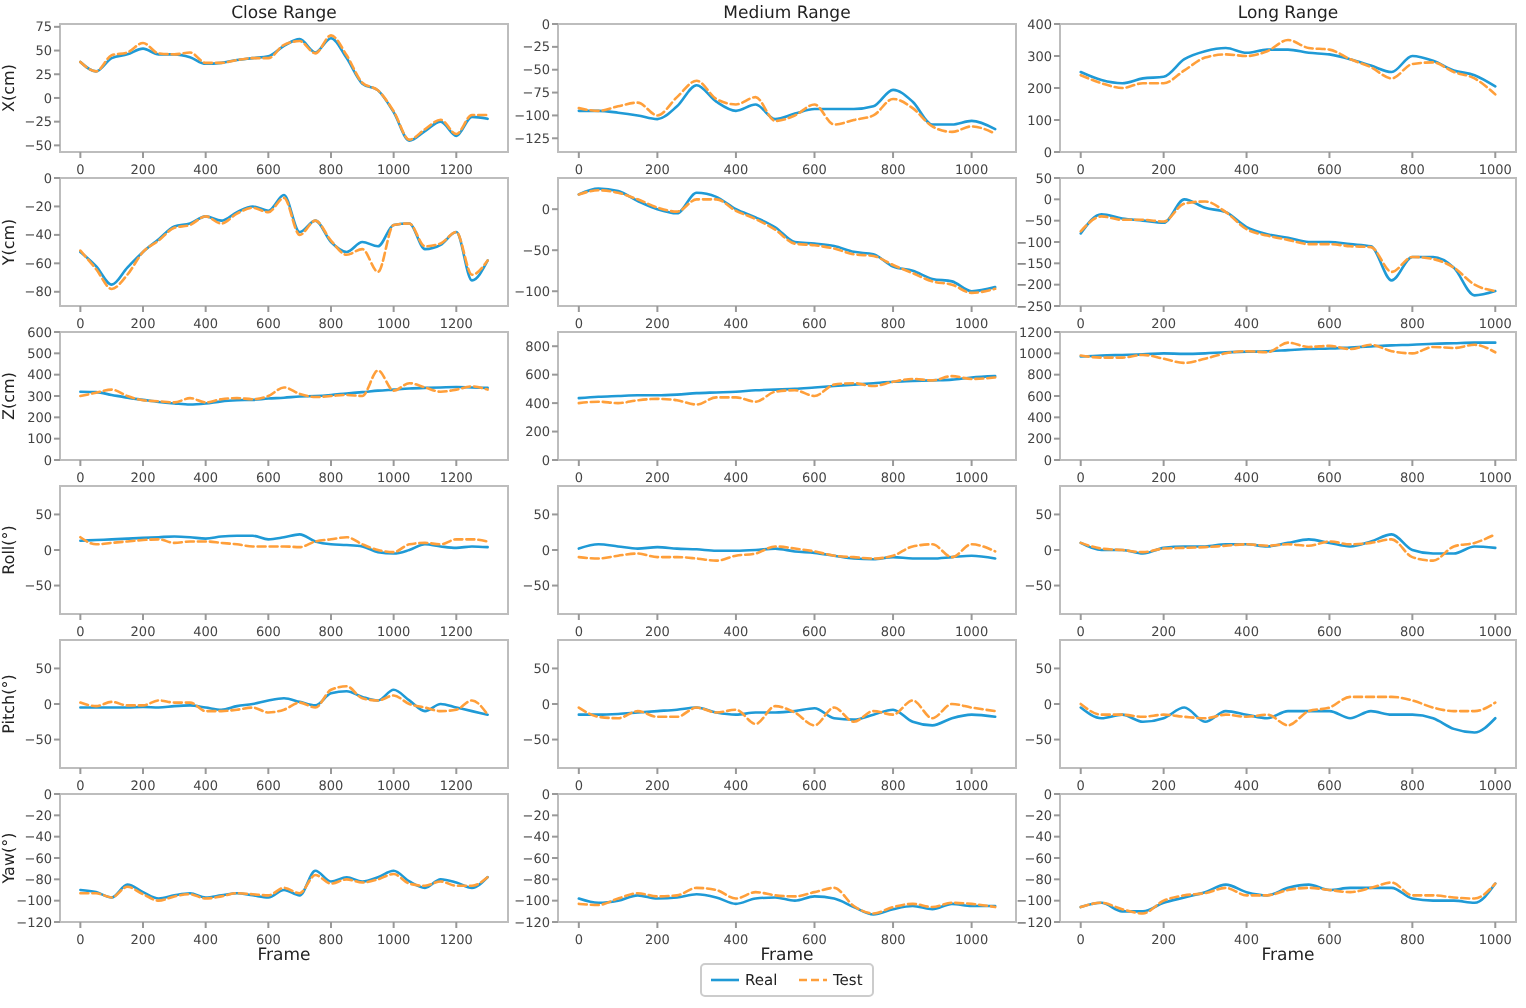 This screenshot has height=1008, width=1526. Describe the element at coordinates (9, 396) in the screenshot. I see `y-axis-title: Z(cm)` at that location.